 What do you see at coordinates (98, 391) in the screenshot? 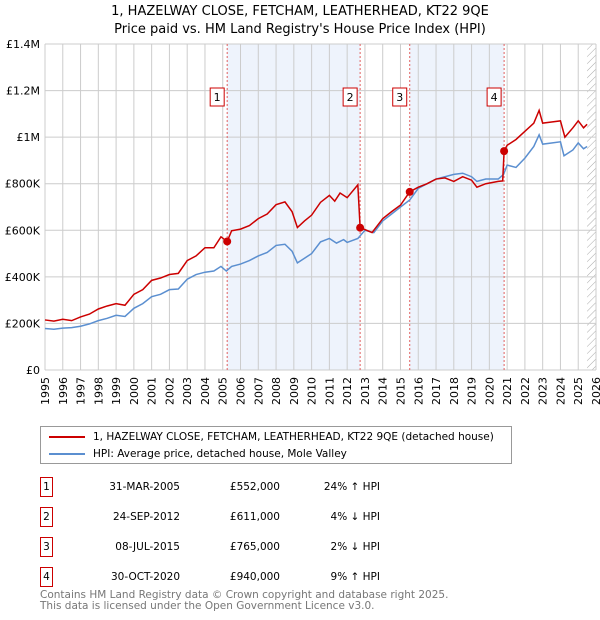
I see `x-tick-label: 1998` at bounding box center [98, 391].